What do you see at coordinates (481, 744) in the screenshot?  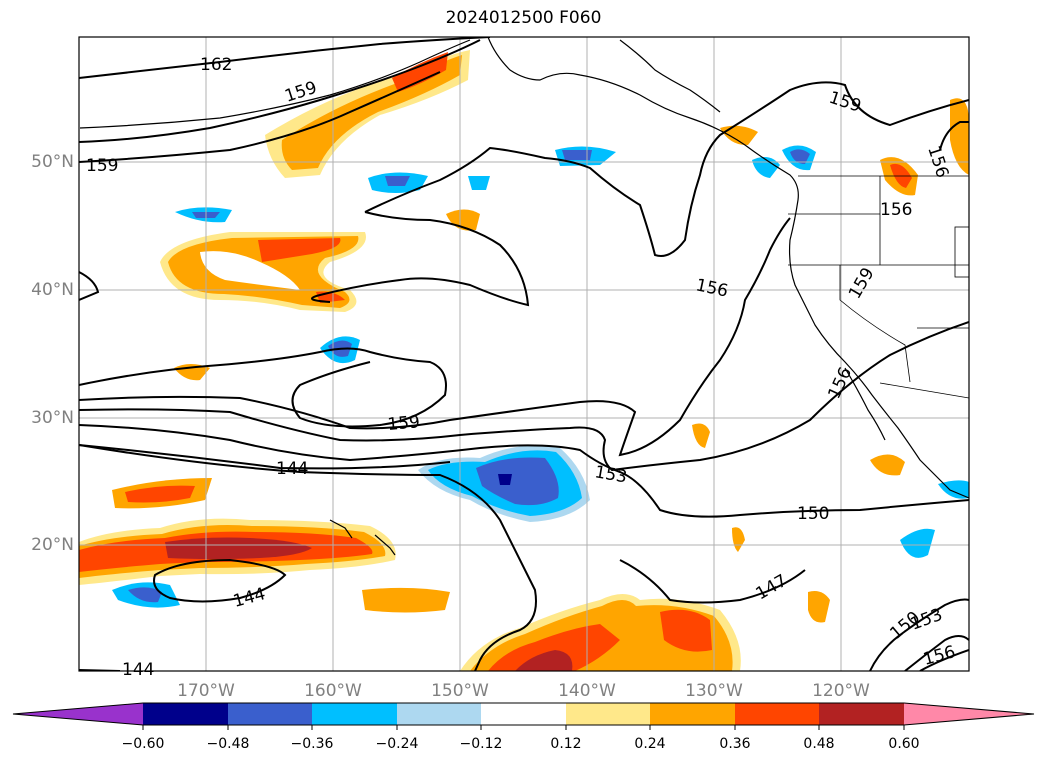 I see `colorbar-tick-label: −0.12` at bounding box center [481, 744].